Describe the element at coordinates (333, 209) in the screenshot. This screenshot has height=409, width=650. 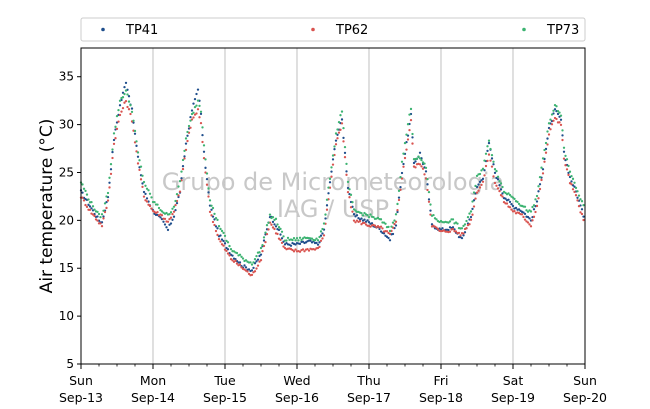
I see `watermark-line-2: IAG / USP` at that location.